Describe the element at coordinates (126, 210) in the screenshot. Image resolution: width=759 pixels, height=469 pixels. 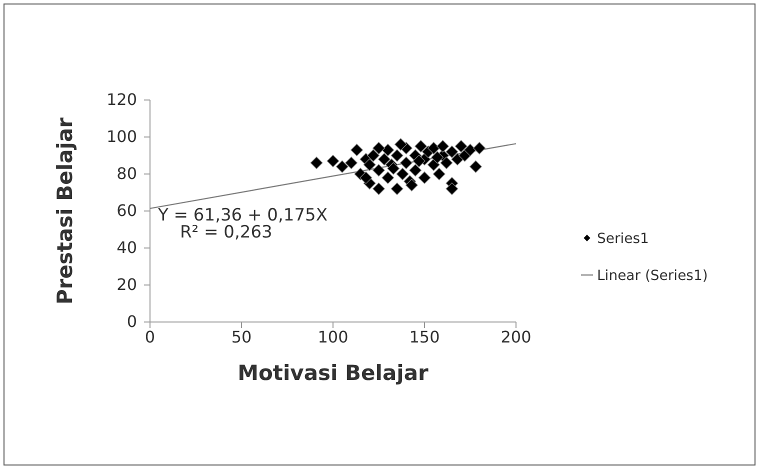
I see `y-tick-label: 60` at that location.